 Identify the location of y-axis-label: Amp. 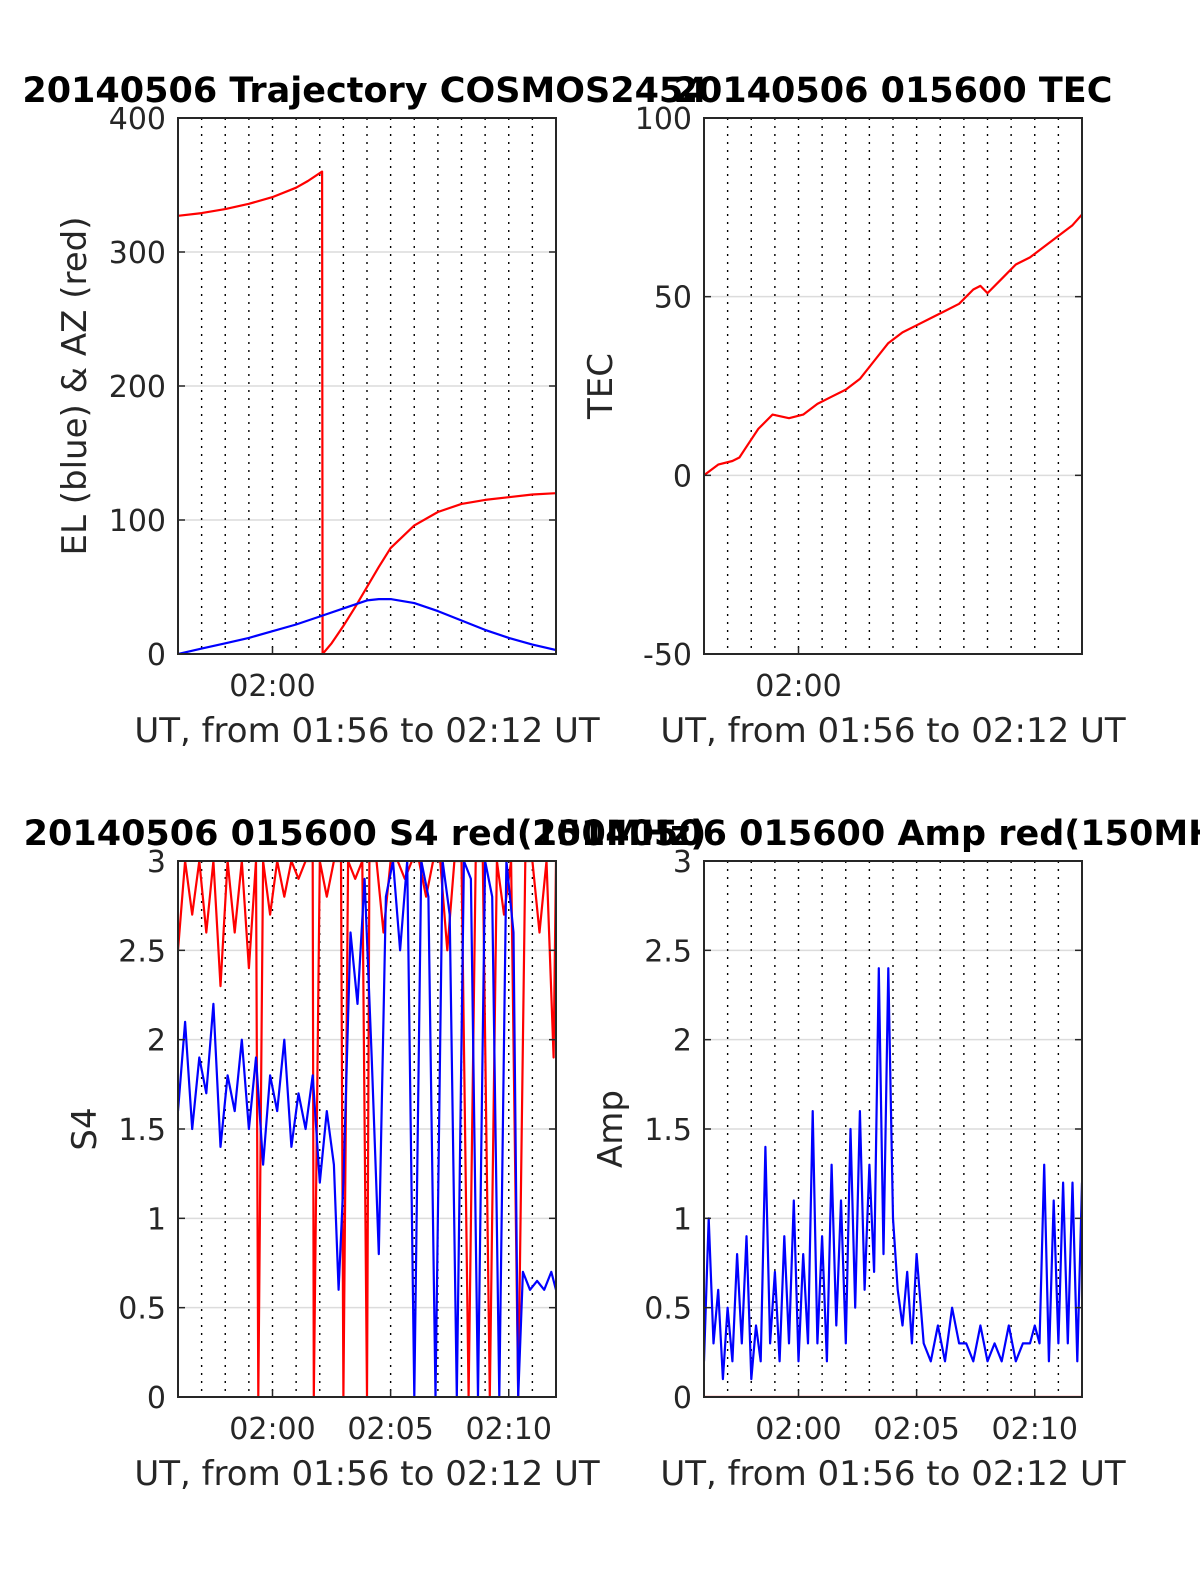
(611, 1129).